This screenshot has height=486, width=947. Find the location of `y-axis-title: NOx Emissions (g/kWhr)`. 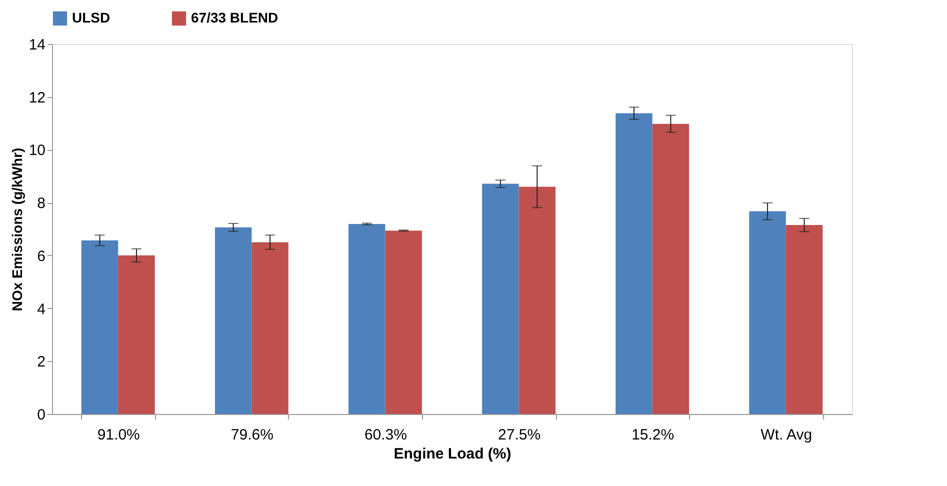

y-axis-title: NOx Emissions (g/kWhr) is located at coordinates (16, 230).